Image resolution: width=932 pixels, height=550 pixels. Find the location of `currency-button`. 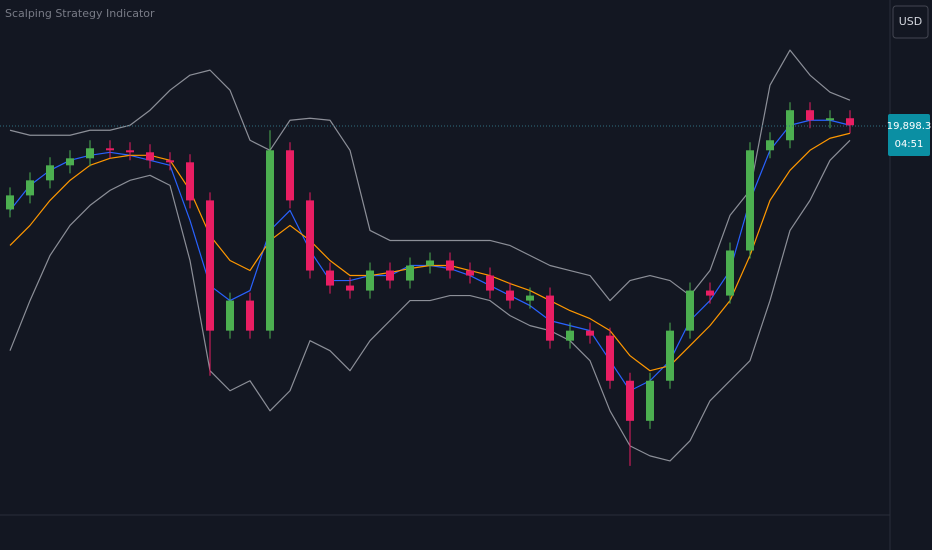

currency-button is located at coordinates (910, 22).